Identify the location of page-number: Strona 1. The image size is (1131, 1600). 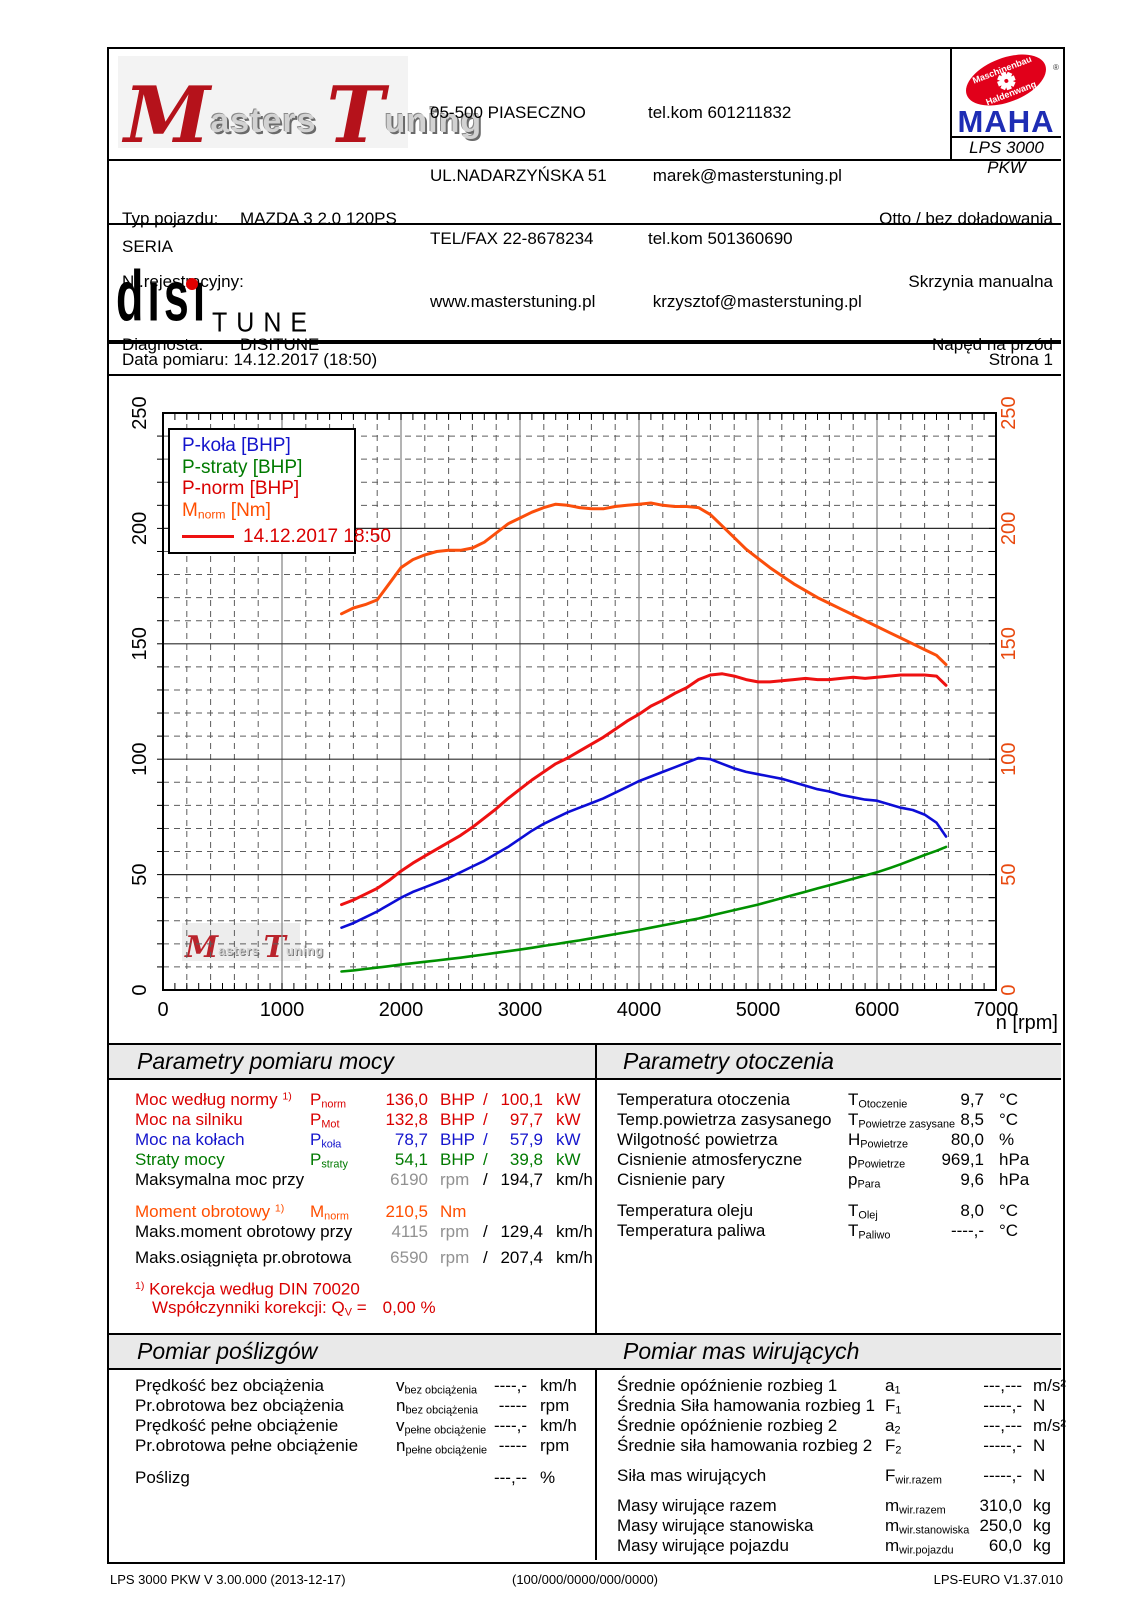
(1020, 359).